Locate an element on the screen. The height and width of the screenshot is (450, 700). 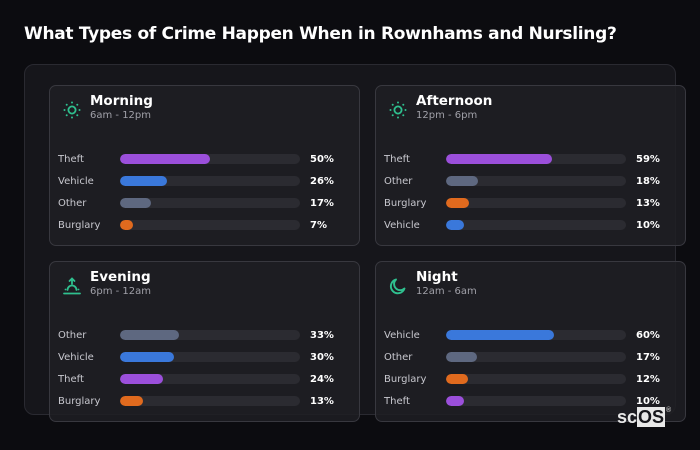
bar-list: Theft 50% Vehicle 26% Other 17% Burglary 7% is located at coordinates (203, 192).